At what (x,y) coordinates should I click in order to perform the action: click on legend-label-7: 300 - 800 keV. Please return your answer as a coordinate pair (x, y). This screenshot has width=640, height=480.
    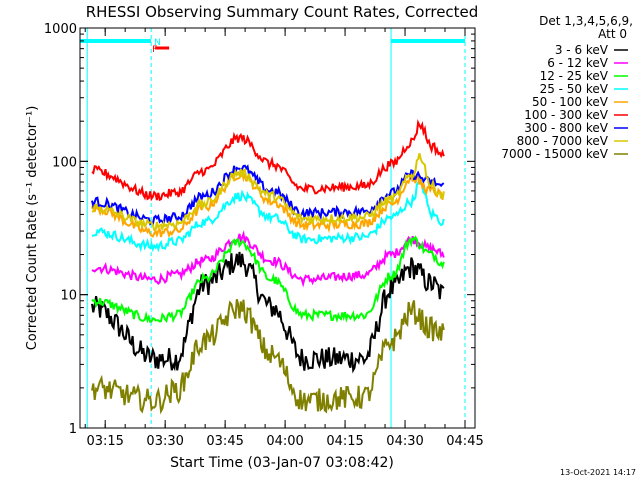
    Looking at the image, I should click on (566, 128).